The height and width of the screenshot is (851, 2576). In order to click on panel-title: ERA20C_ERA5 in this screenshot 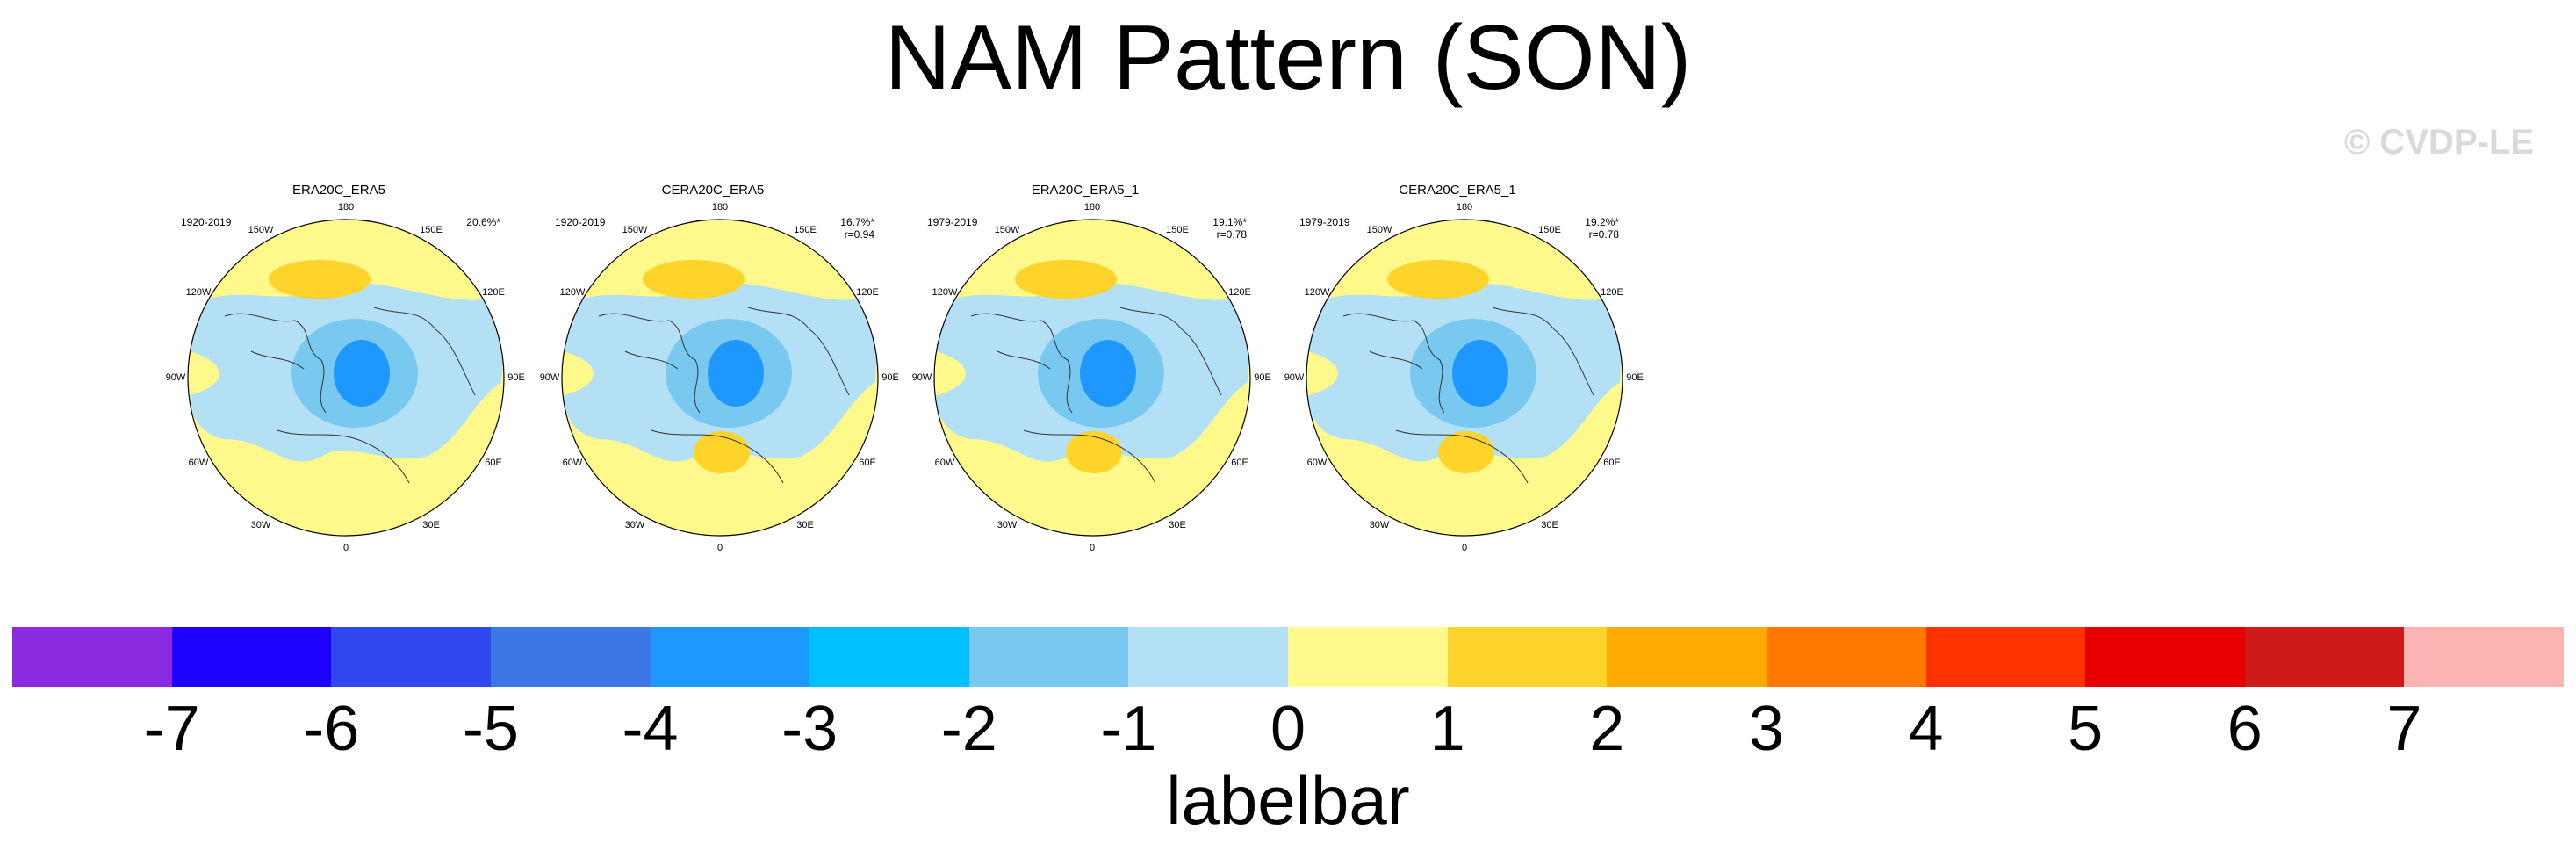, I will do `click(338, 190)`.